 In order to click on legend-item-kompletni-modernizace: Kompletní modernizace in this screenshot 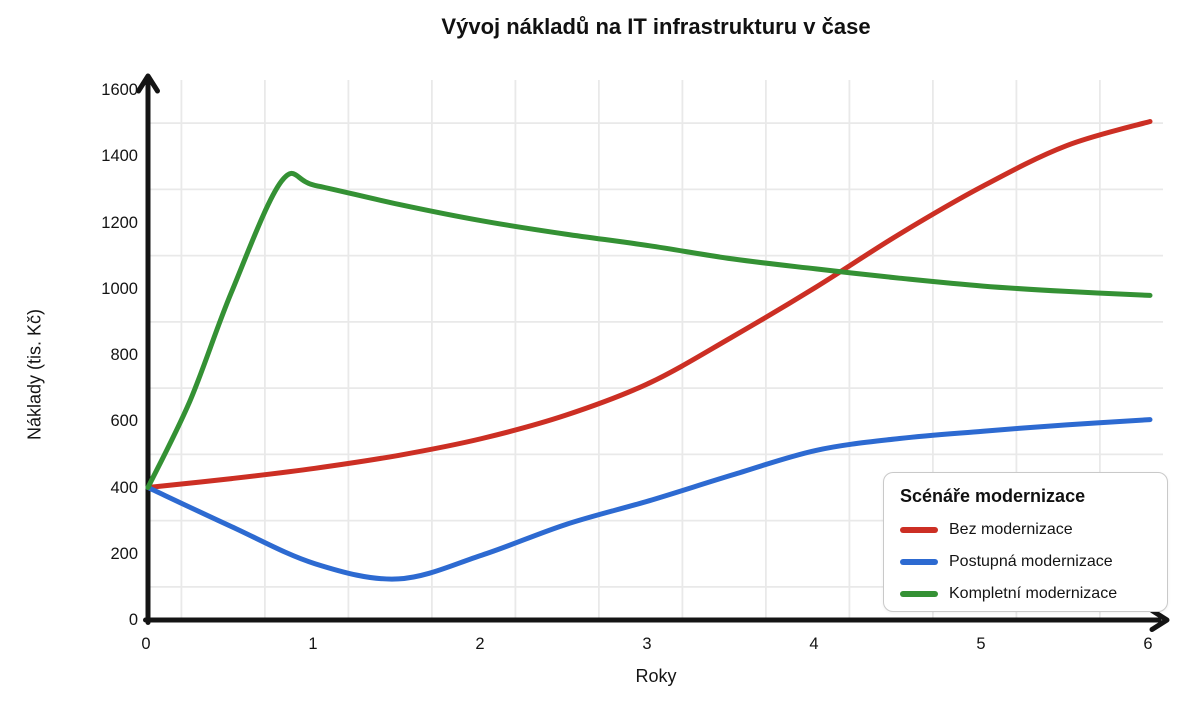, I will do `click(1025, 594)`.